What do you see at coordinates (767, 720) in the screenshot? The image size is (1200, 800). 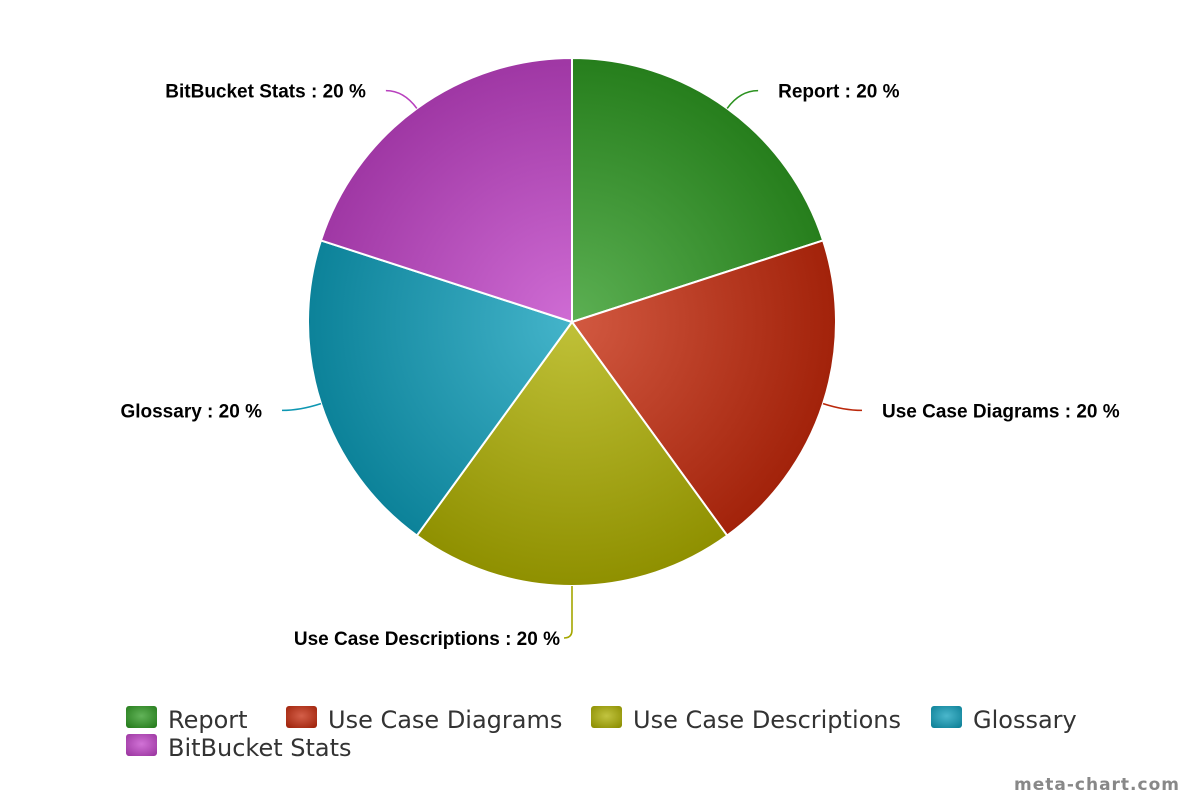 I see `legend-item-label: Use Case Descriptions` at bounding box center [767, 720].